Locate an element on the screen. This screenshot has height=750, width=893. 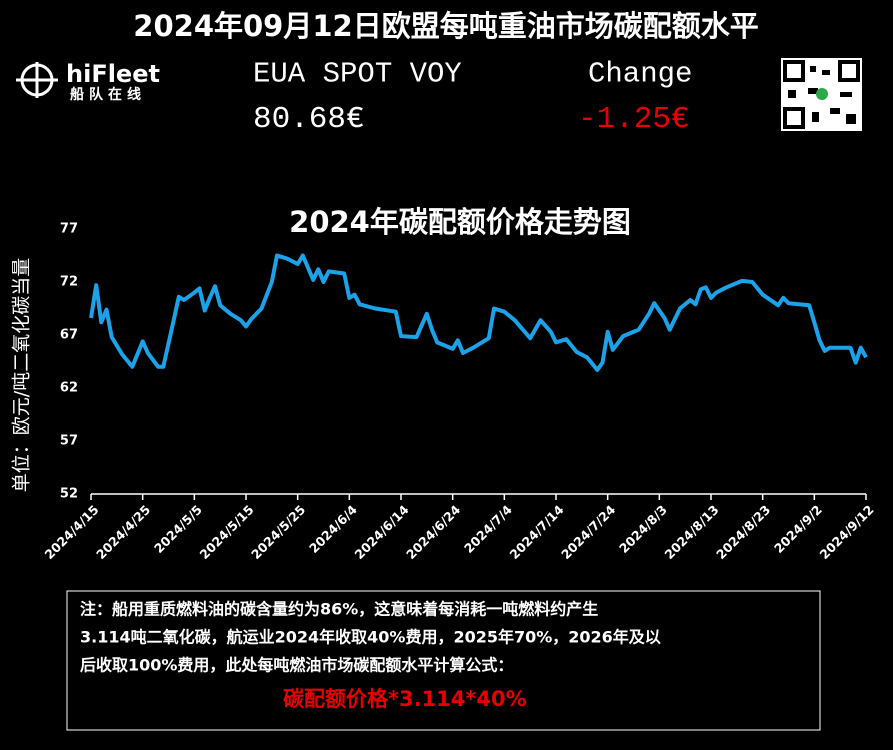
logo-tagline: 船队在线 is located at coordinates (108, 94).